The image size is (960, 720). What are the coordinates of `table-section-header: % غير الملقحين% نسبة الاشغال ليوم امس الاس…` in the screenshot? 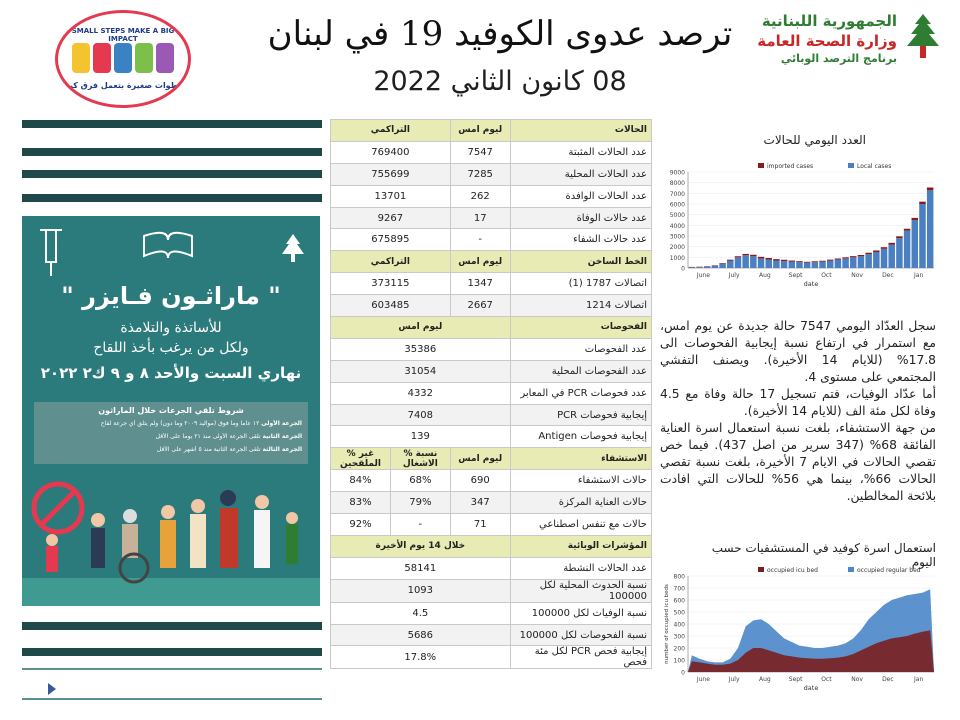 It's located at (491, 459).